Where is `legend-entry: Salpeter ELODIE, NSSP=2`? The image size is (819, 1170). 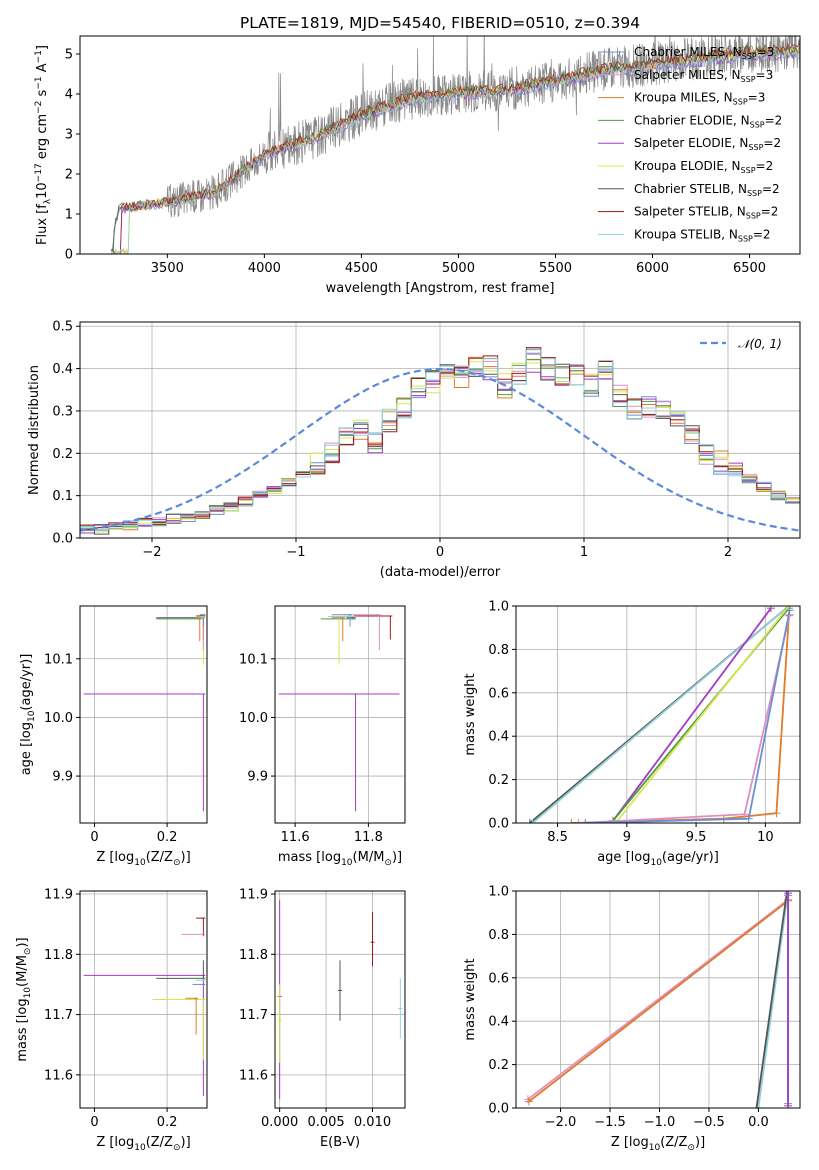
legend-entry: Salpeter ELODIE, NSSP=2 is located at coordinates (707, 144).